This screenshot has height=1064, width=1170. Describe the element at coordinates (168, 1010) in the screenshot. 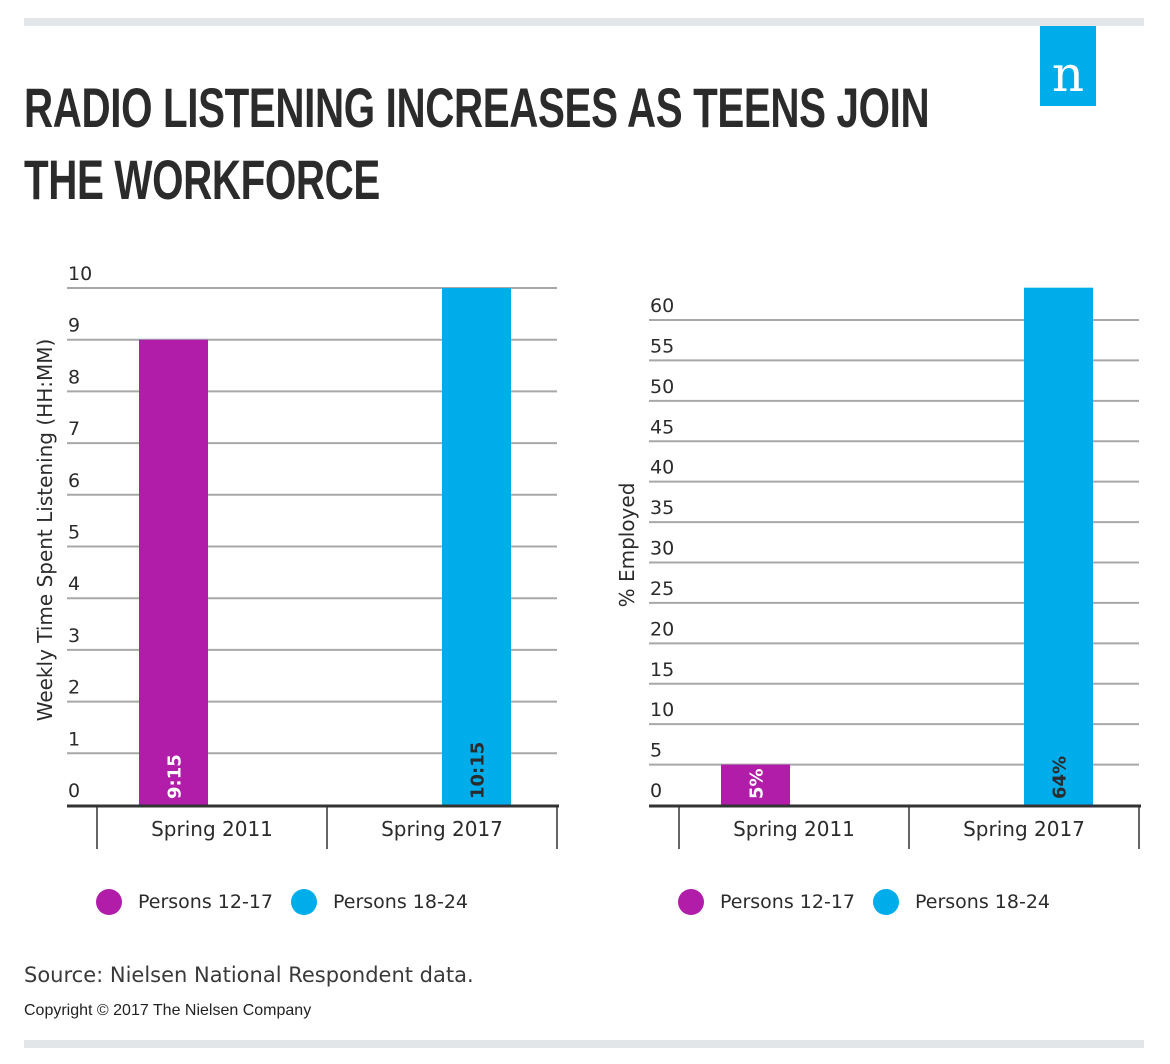

I see `copyright-note: Copyright © 2017 The Nielsen Company` at that location.